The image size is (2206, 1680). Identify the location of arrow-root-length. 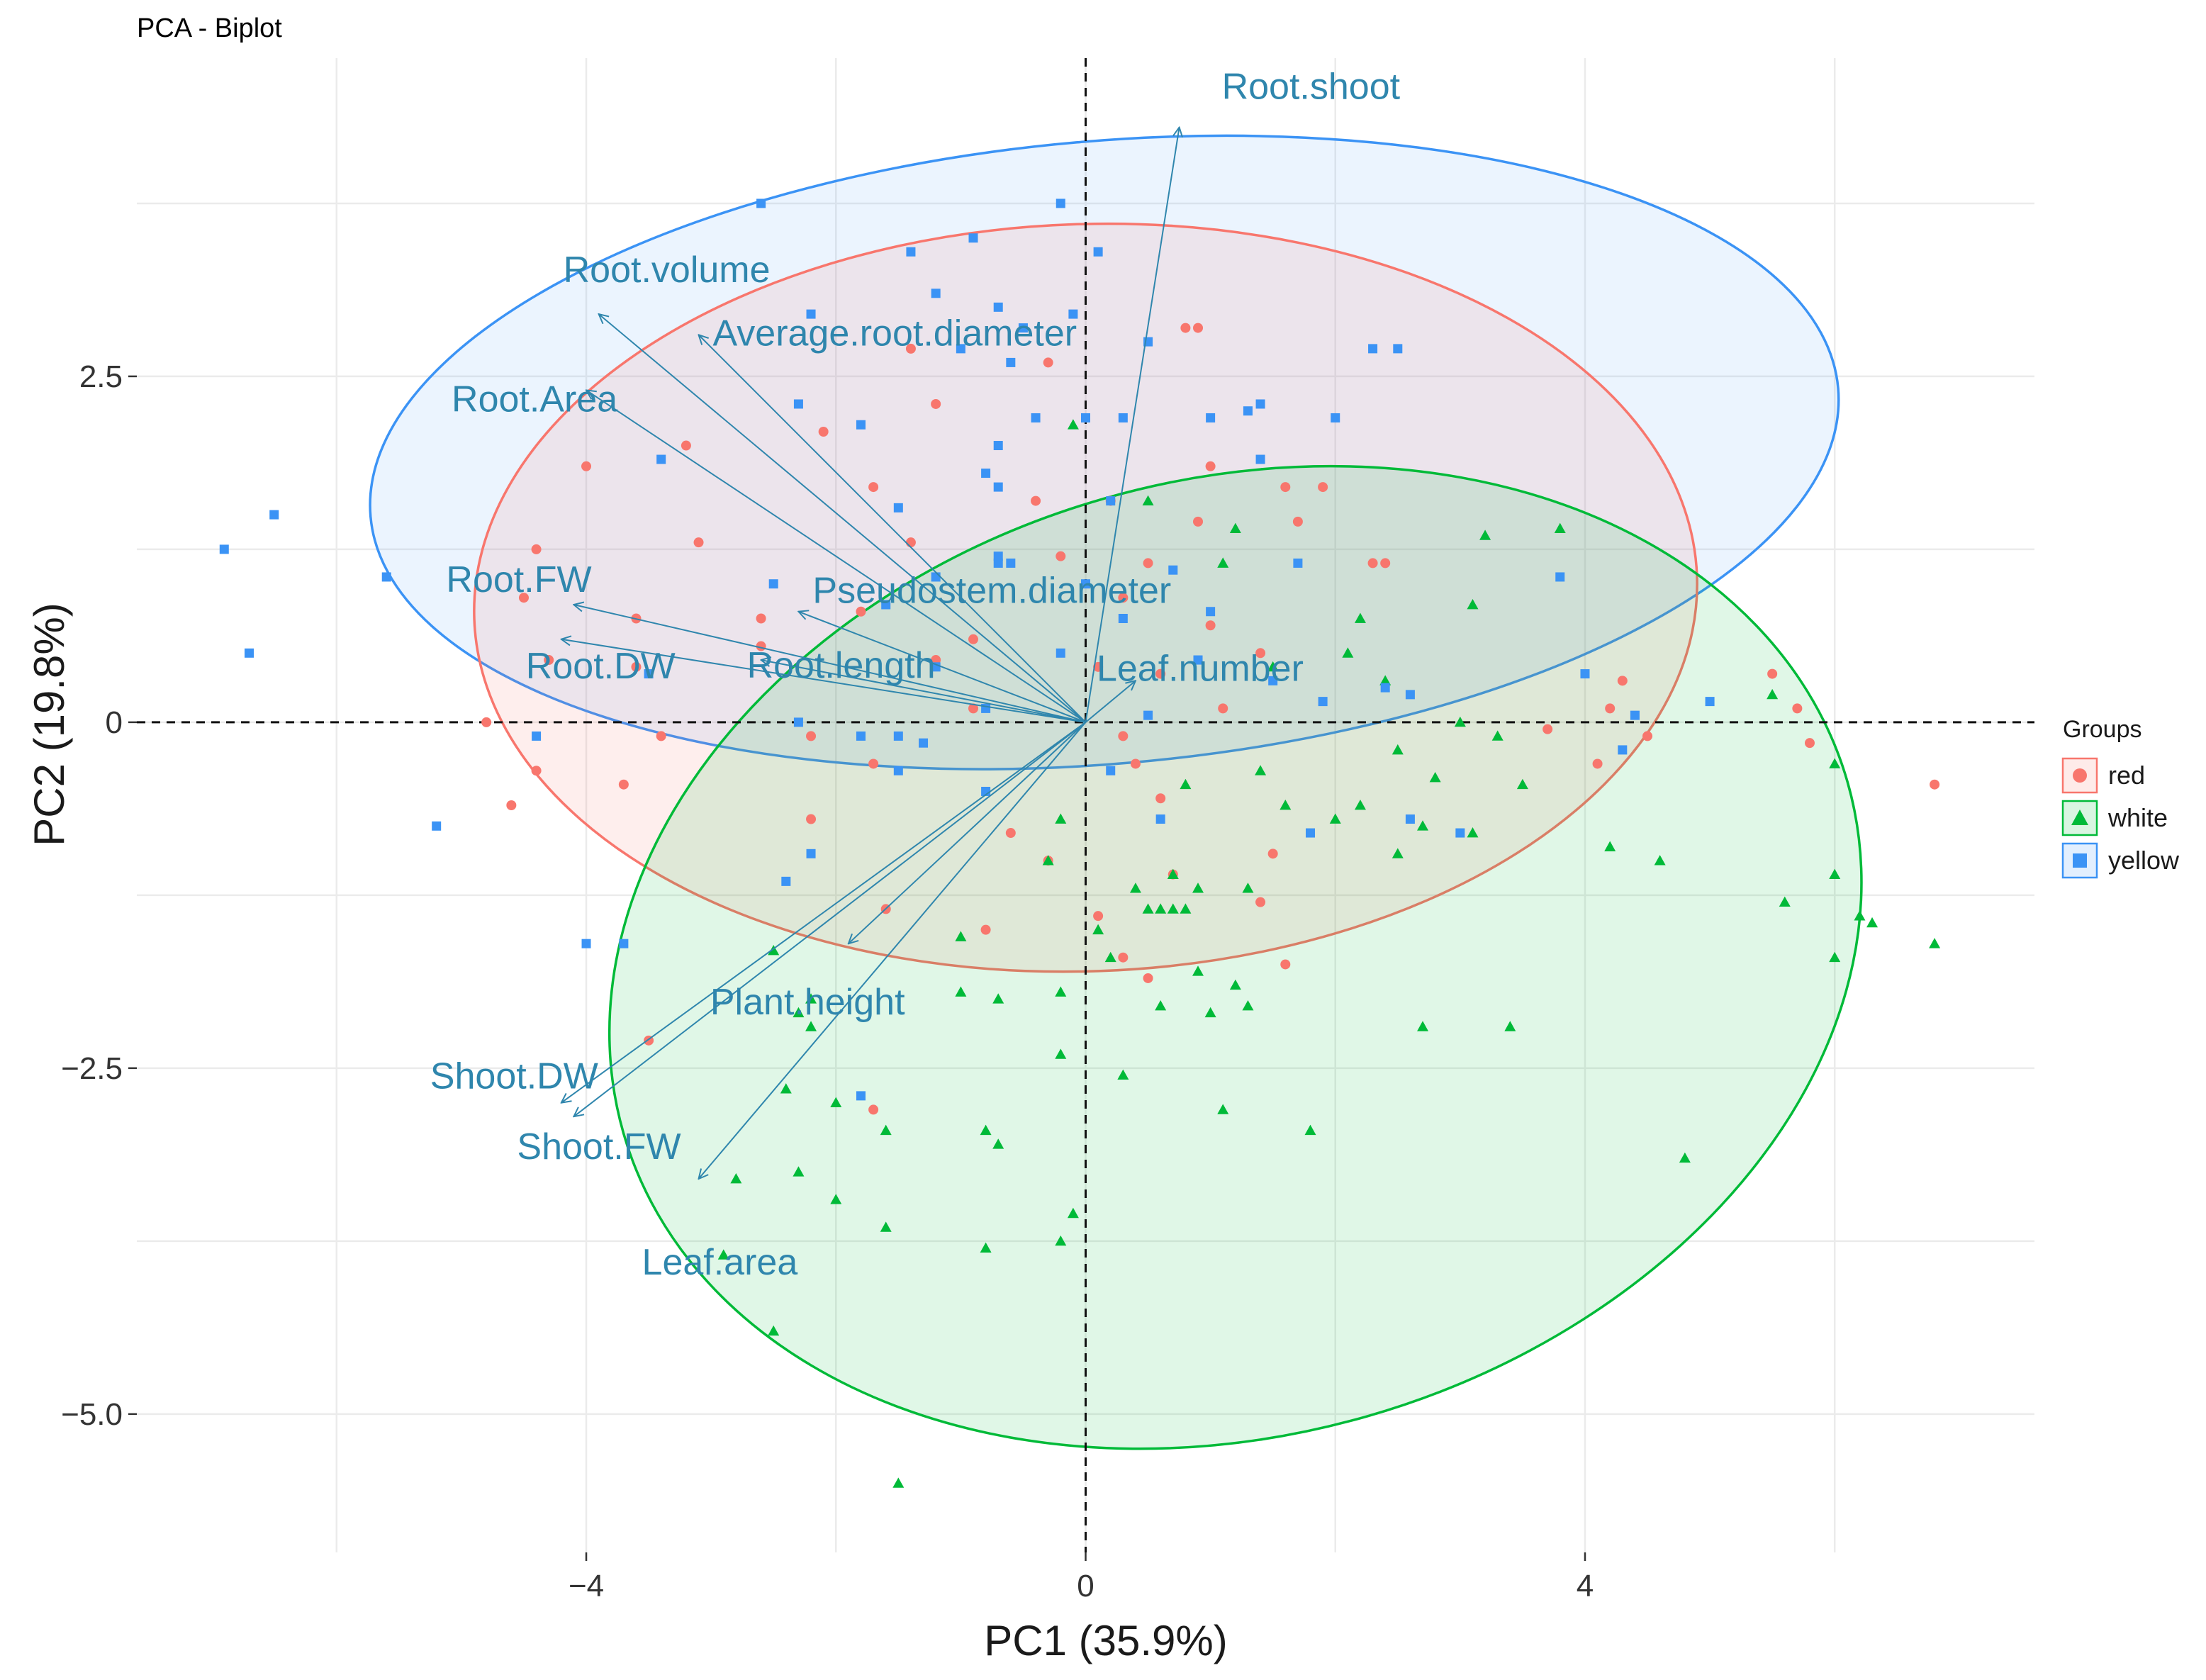
(923, 692).